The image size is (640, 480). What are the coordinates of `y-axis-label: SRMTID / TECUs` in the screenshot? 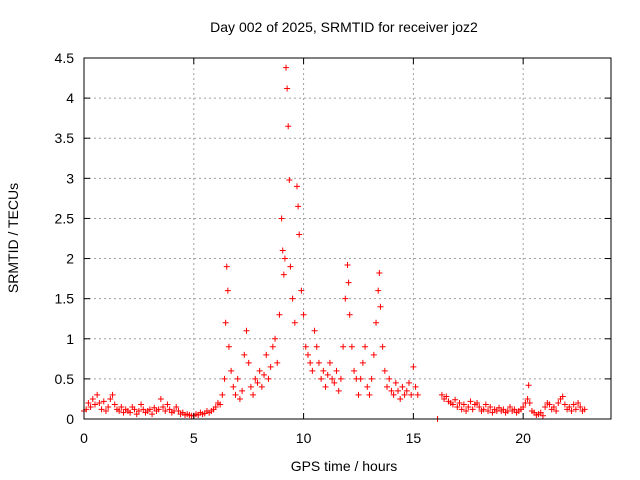 It's located at (13, 238).